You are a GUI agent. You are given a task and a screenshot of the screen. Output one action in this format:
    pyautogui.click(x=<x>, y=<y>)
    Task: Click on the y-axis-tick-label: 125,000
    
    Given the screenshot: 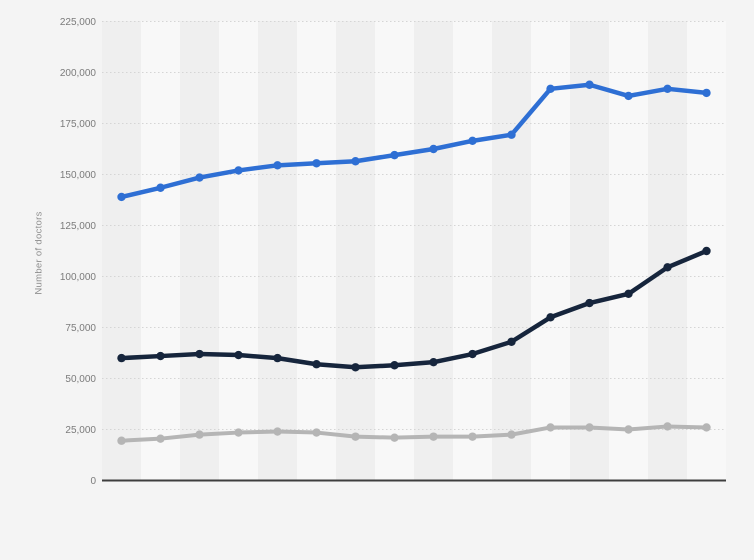 What is the action you would take?
    pyautogui.click(x=78, y=226)
    